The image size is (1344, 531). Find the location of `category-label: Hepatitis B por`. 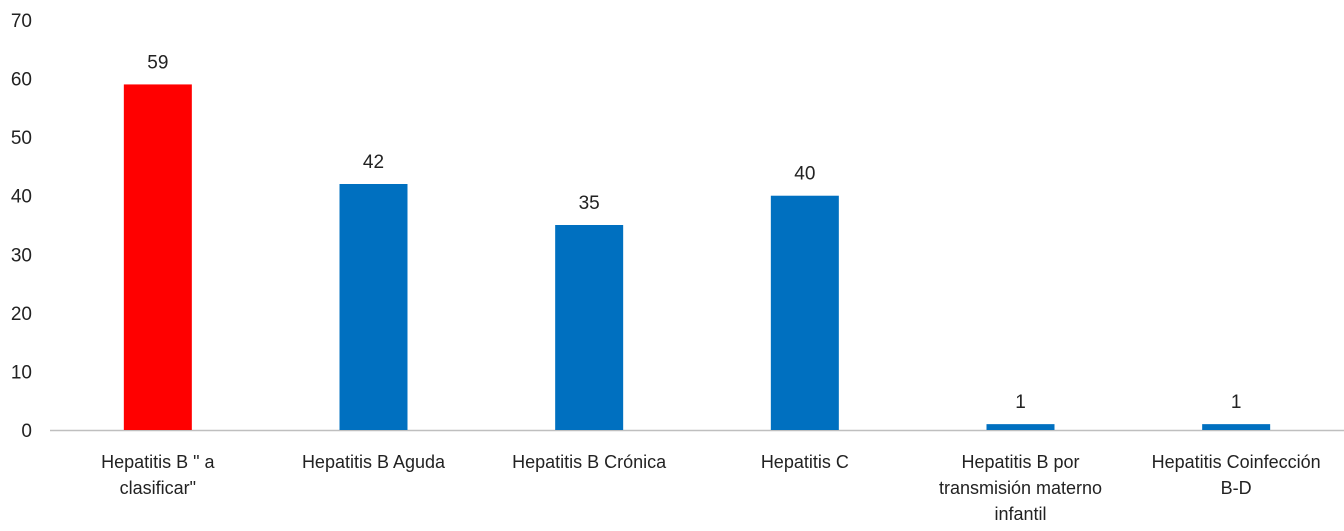

category-label: Hepatitis B por is located at coordinates (1020, 462).